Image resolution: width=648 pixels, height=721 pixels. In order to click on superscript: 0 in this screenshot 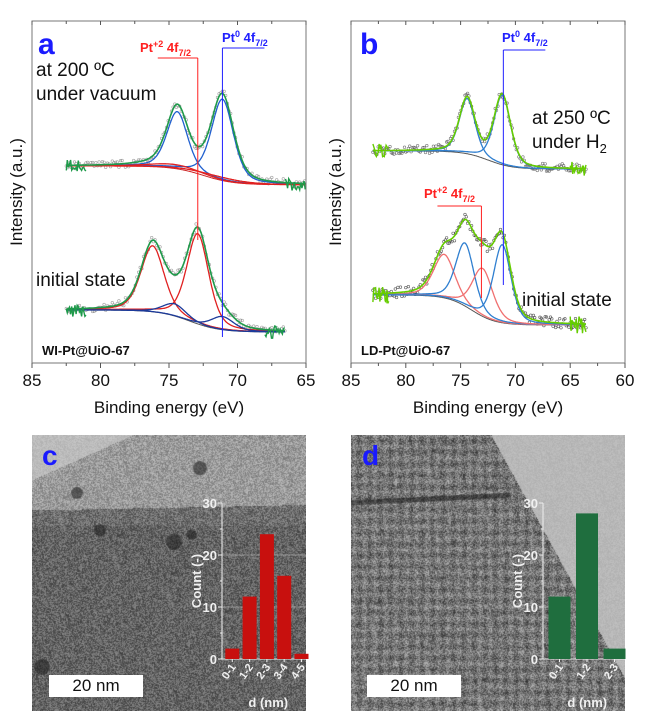, I will do `click(517, 34)`.